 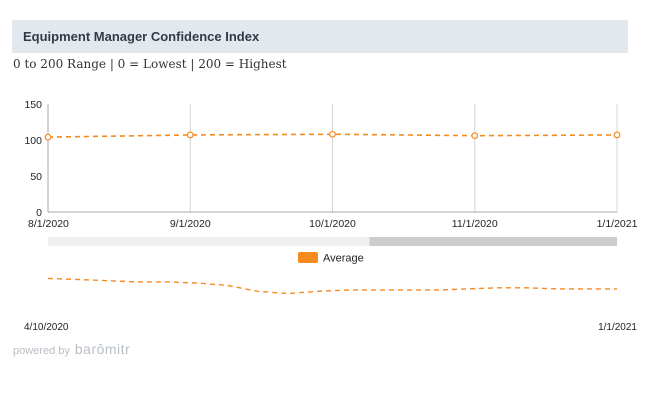 I want to click on x-tick-label: 10/1/2020, so click(x=332, y=224).